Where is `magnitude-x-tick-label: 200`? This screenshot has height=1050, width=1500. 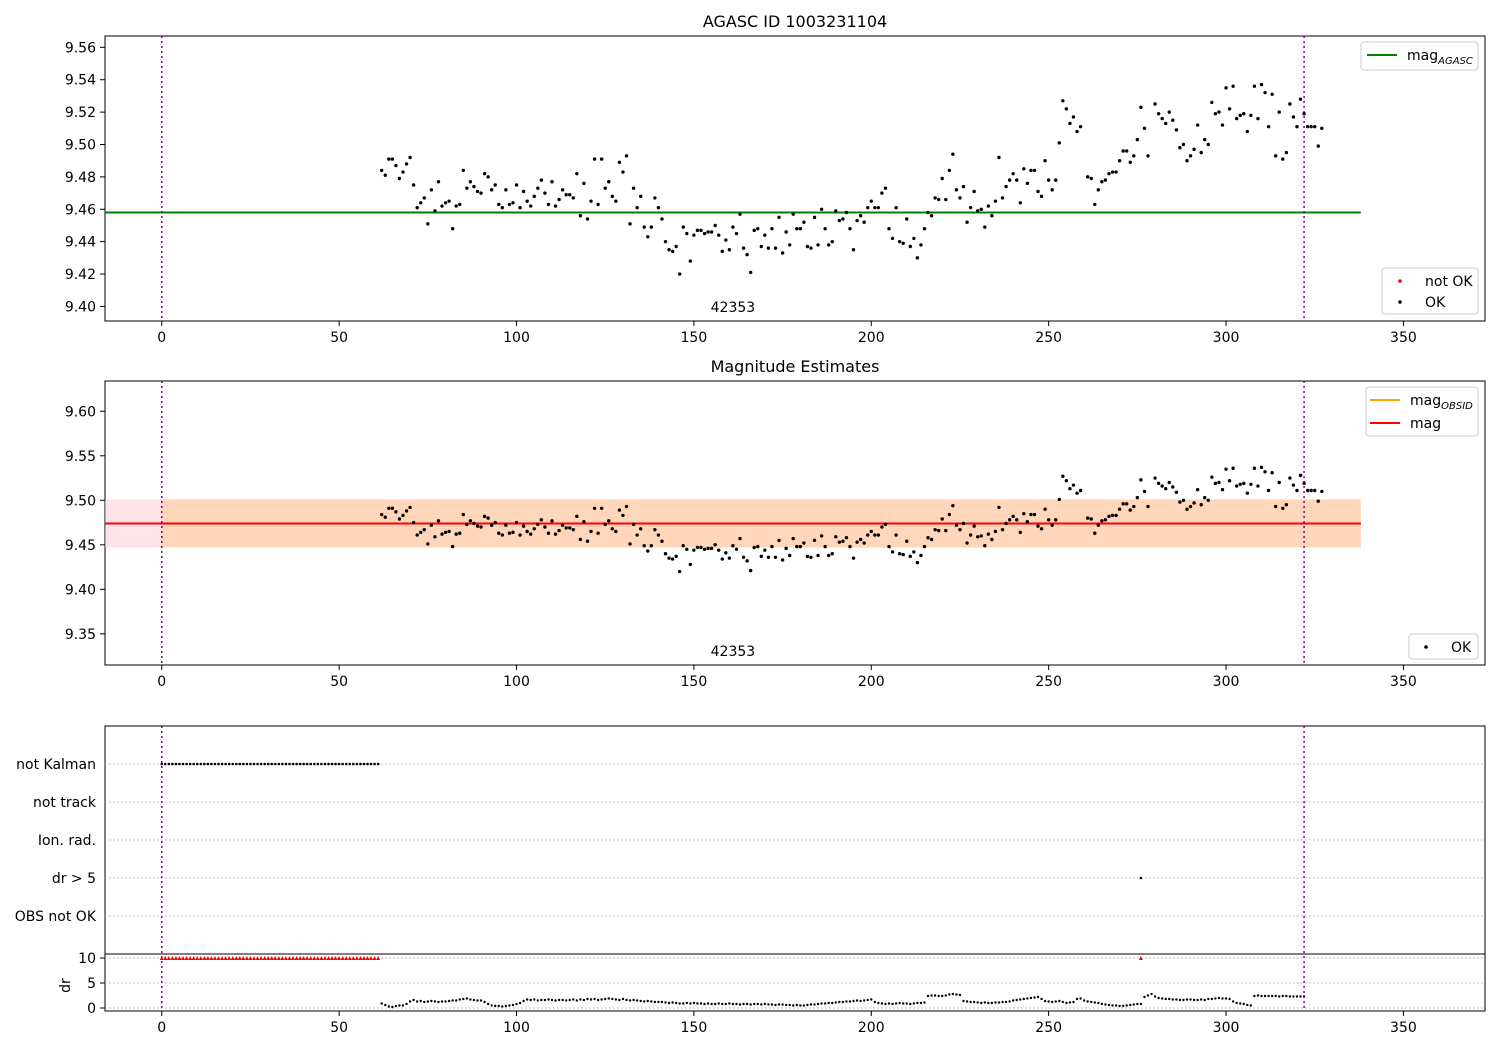 magnitude-x-tick-label: 200 is located at coordinates (871, 682).